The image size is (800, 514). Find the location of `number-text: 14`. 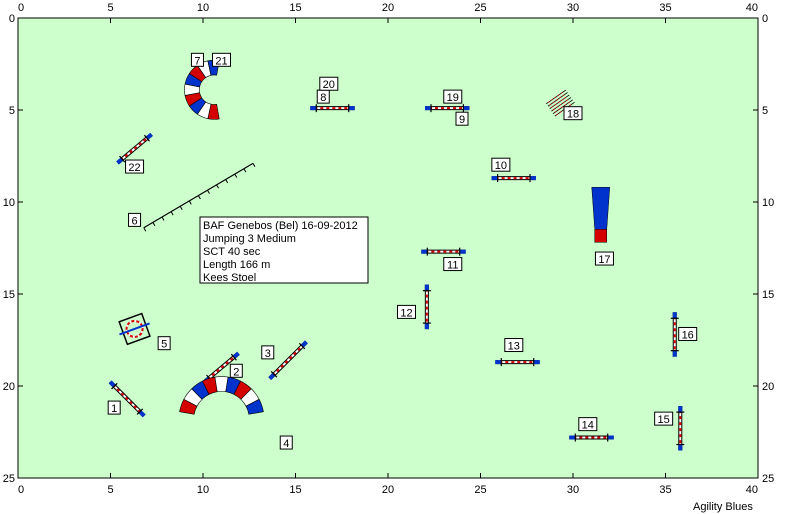

number-text: 14 is located at coordinates (588, 426).